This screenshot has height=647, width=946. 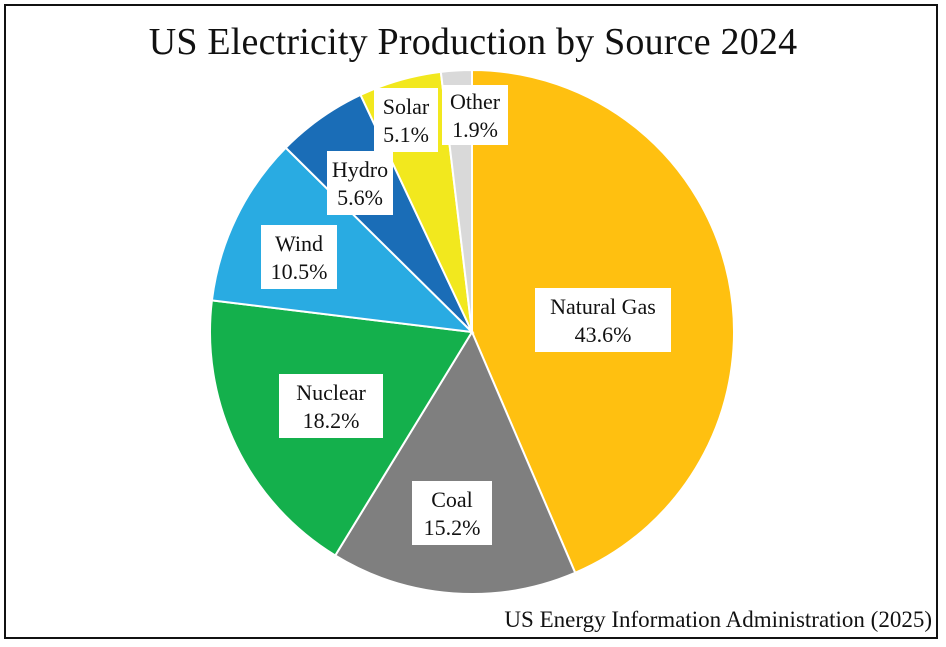 What do you see at coordinates (603, 306) in the screenshot?
I see `slice-name: Natural Gas` at bounding box center [603, 306].